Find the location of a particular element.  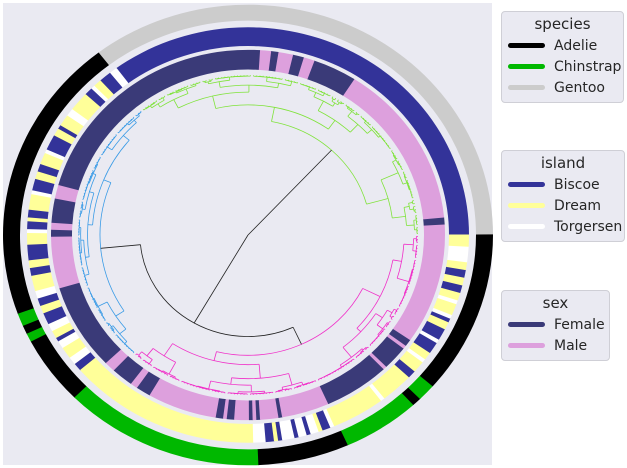

legend-title: sex is located at coordinates (555, 303).